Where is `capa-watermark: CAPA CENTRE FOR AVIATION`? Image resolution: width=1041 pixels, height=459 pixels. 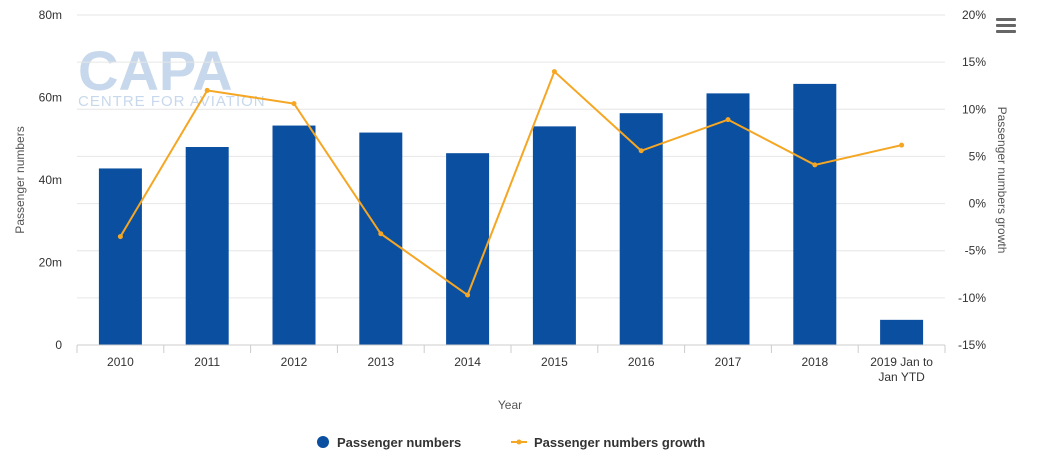
capa-watermark: CAPA CENTRE FOR AVIATION is located at coordinates (172, 74).